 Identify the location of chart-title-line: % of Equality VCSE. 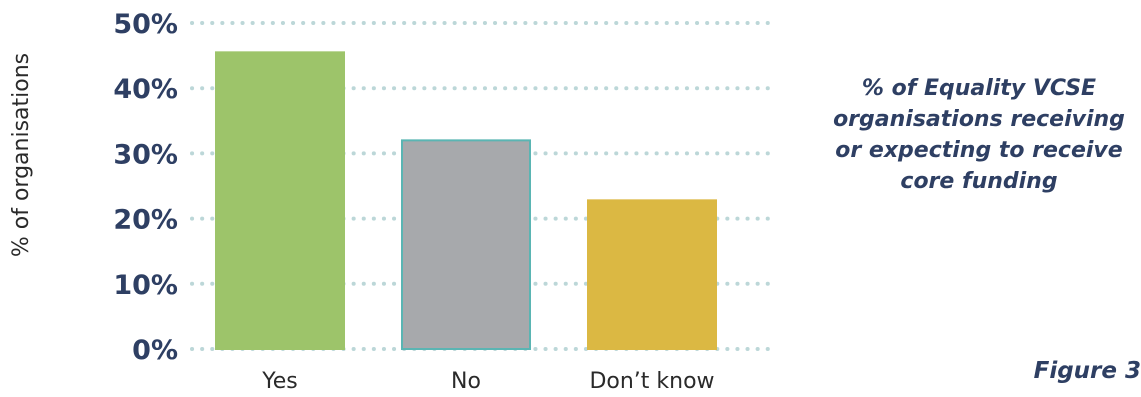
(979, 88).